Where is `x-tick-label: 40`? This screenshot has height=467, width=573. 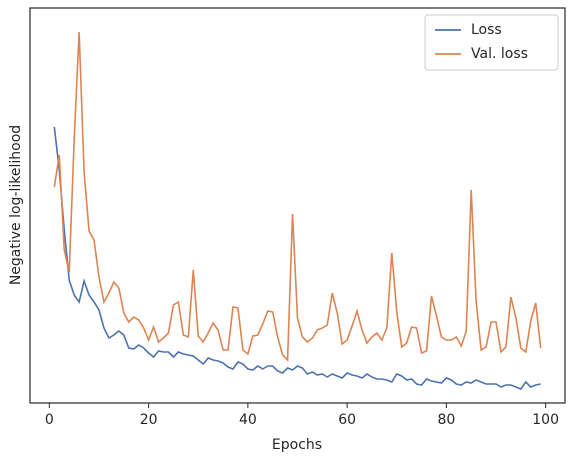 x-tick-label: 40 is located at coordinates (248, 420).